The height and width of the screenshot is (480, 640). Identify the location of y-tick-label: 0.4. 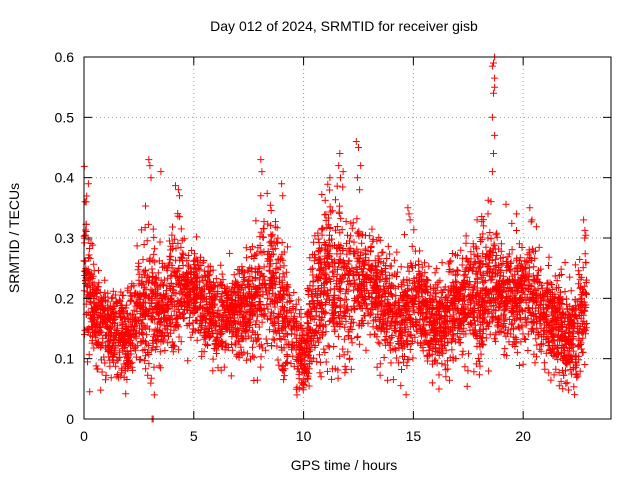
(65, 178).